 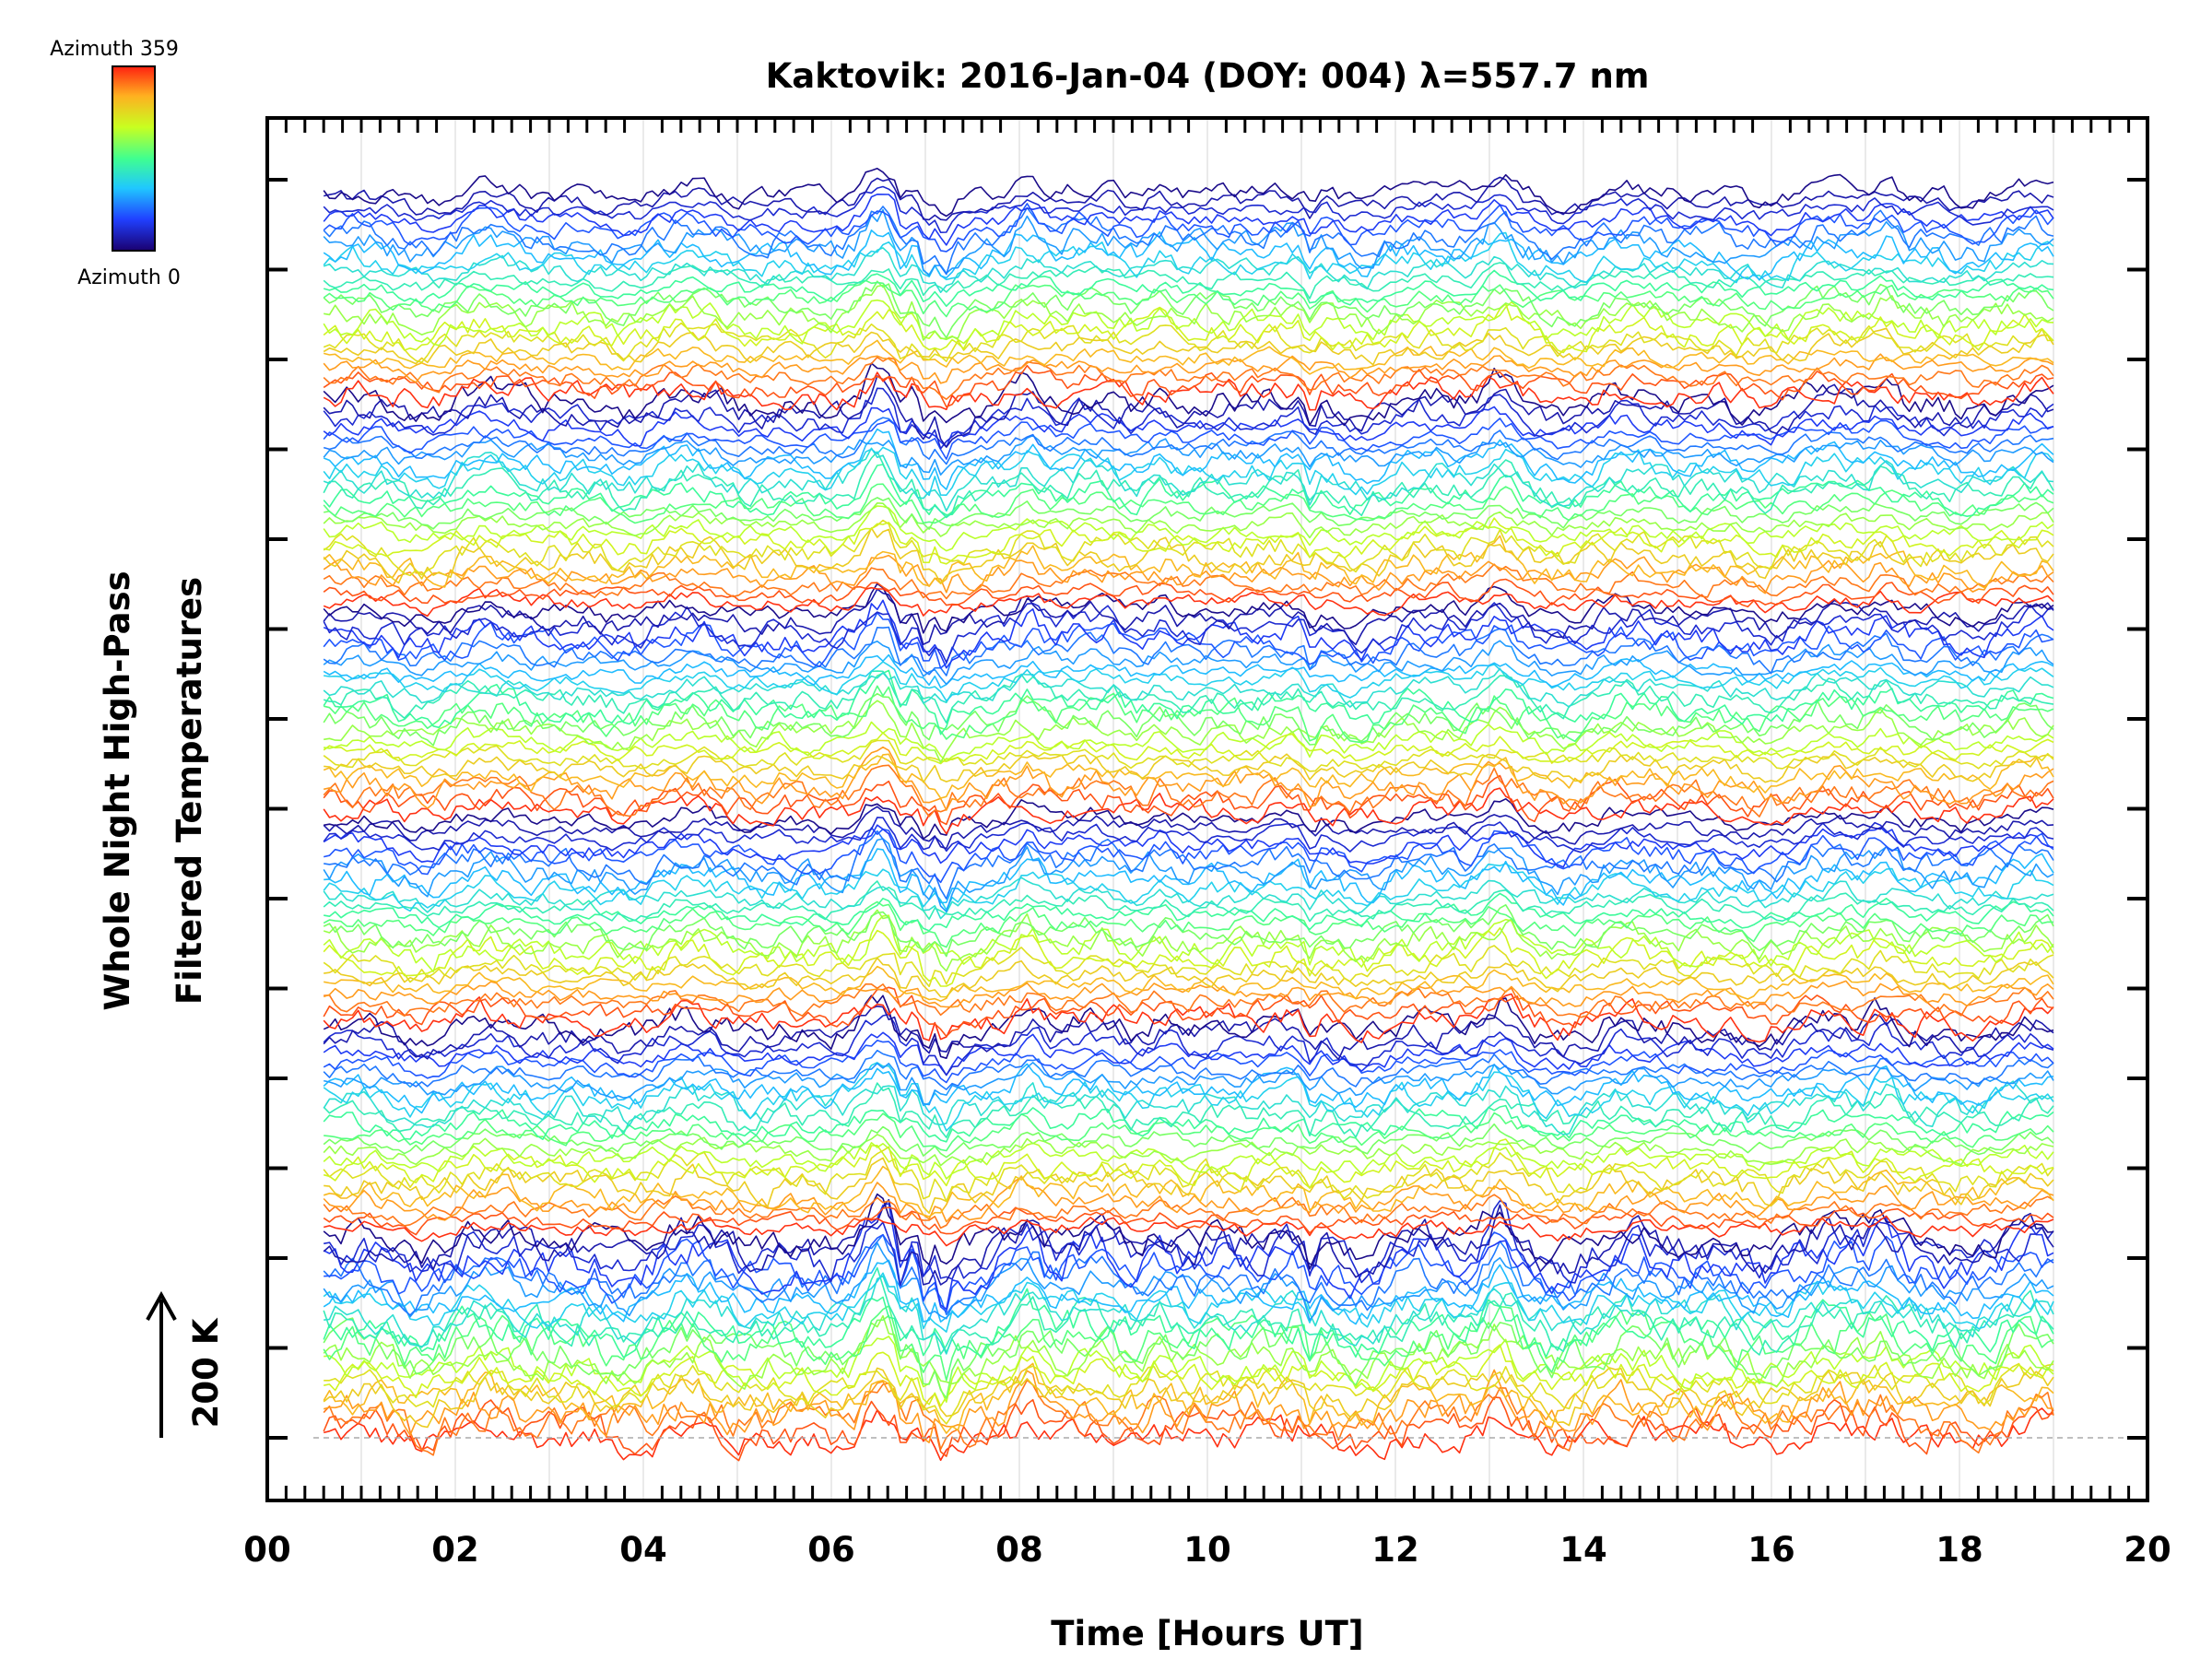 What do you see at coordinates (831, 1550) in the screenshot?
I see `x-tick-label: 06` at bounding box center [831, 1550].